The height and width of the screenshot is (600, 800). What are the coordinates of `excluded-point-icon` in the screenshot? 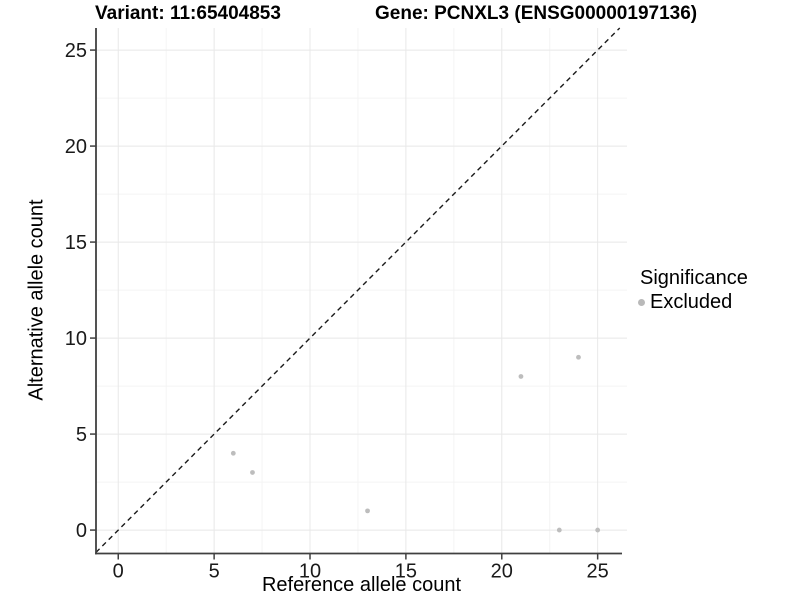 It's located at (641, 302).